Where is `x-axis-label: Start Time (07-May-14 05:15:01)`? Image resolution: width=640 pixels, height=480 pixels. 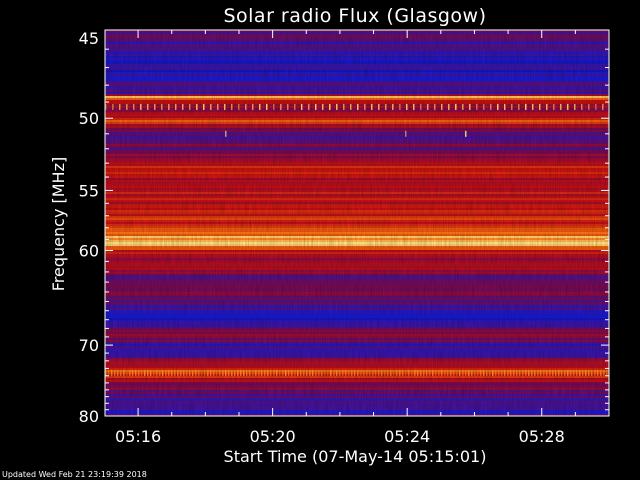
x-axis-label: Start Time (07-May-14 05:15:01) is located at coordinates (355, 456).